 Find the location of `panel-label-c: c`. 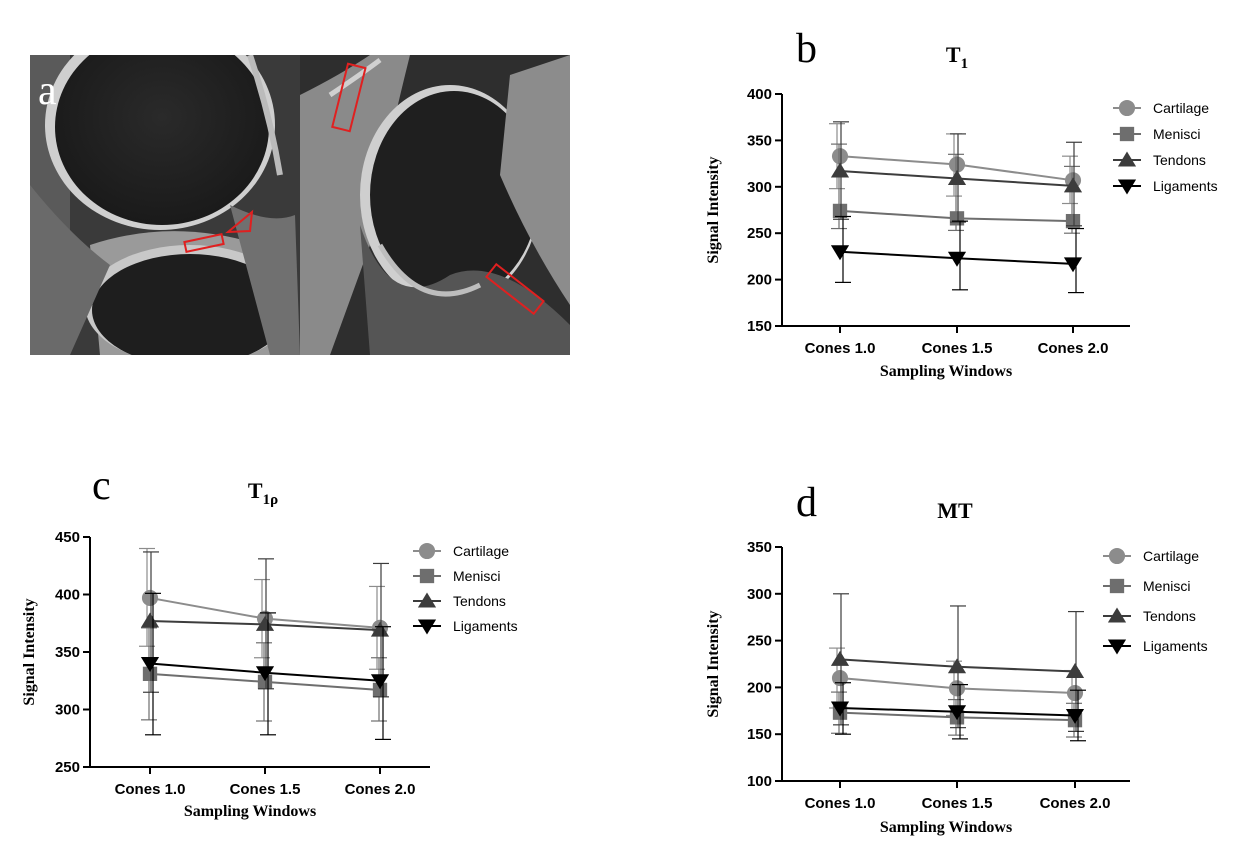

panel-label-c: c is located at coordinates (101, 486).